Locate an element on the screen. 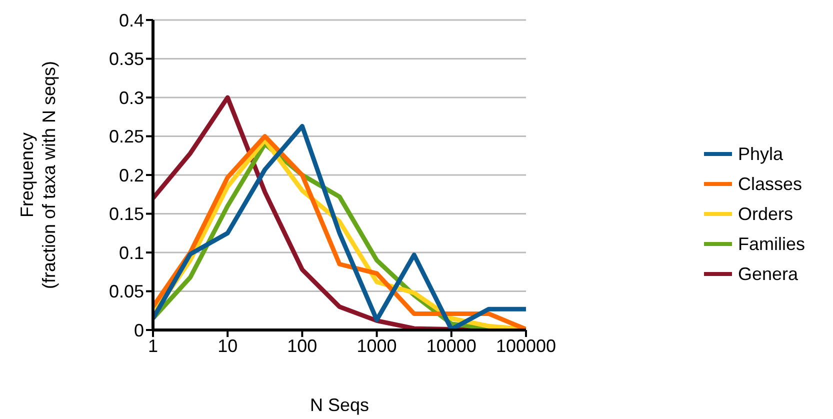  y-tick-label: 0.2 is located at coordinates (131, 175).